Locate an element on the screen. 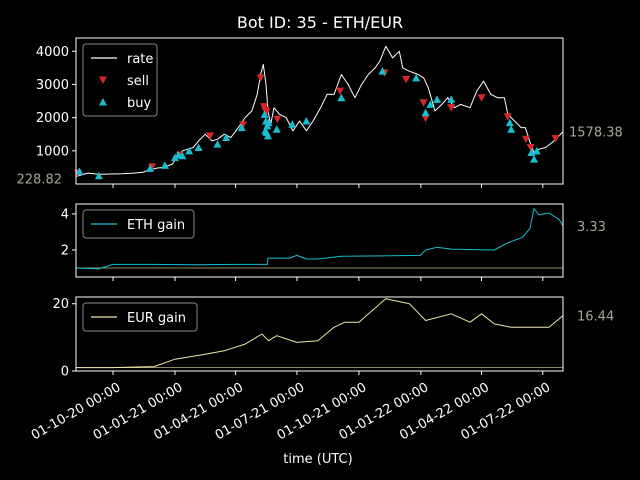  chart-title: Bot ID: 35 - ETH/EUR is located at coordinates (320, 22).